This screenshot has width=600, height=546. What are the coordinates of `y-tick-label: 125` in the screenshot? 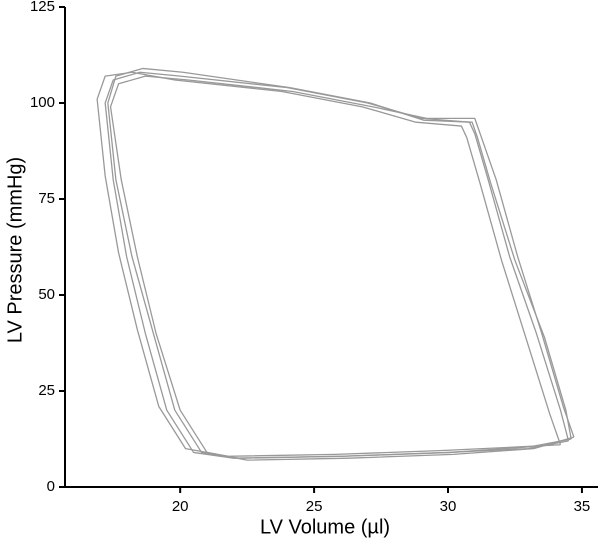 It's located at (42, 7).